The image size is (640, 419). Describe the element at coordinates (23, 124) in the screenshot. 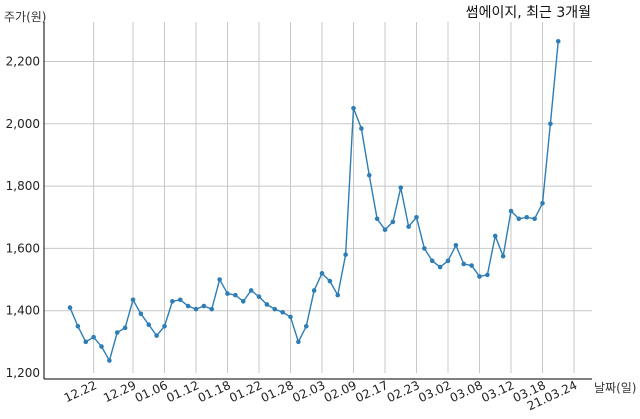

I see `y-tick-label: 2,000` at that location.